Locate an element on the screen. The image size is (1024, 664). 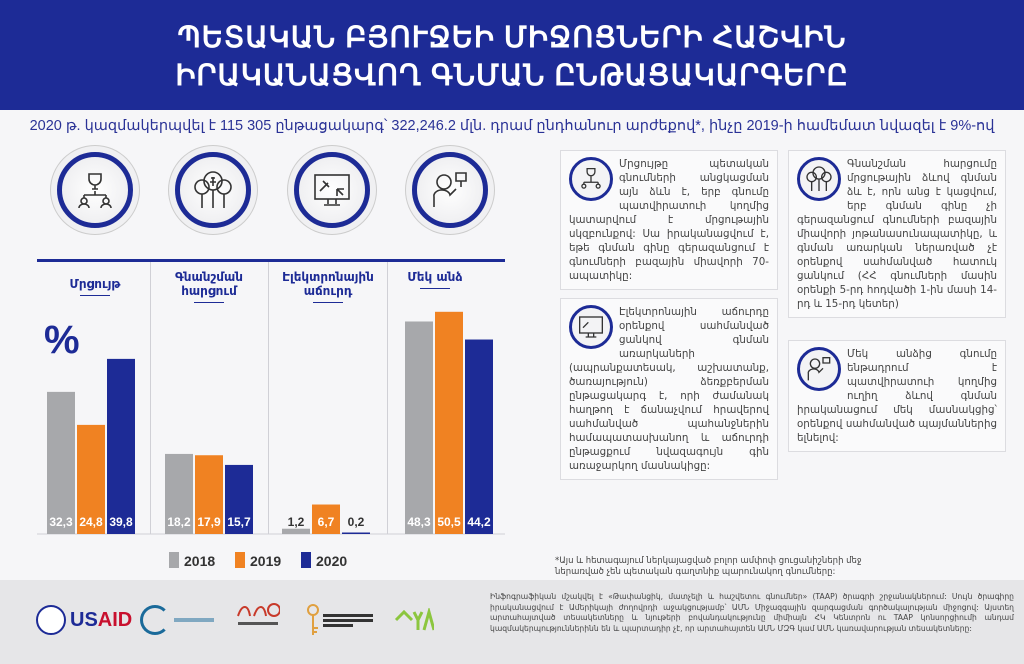
data-label: 48,3 is located at coordinates (419, 522).